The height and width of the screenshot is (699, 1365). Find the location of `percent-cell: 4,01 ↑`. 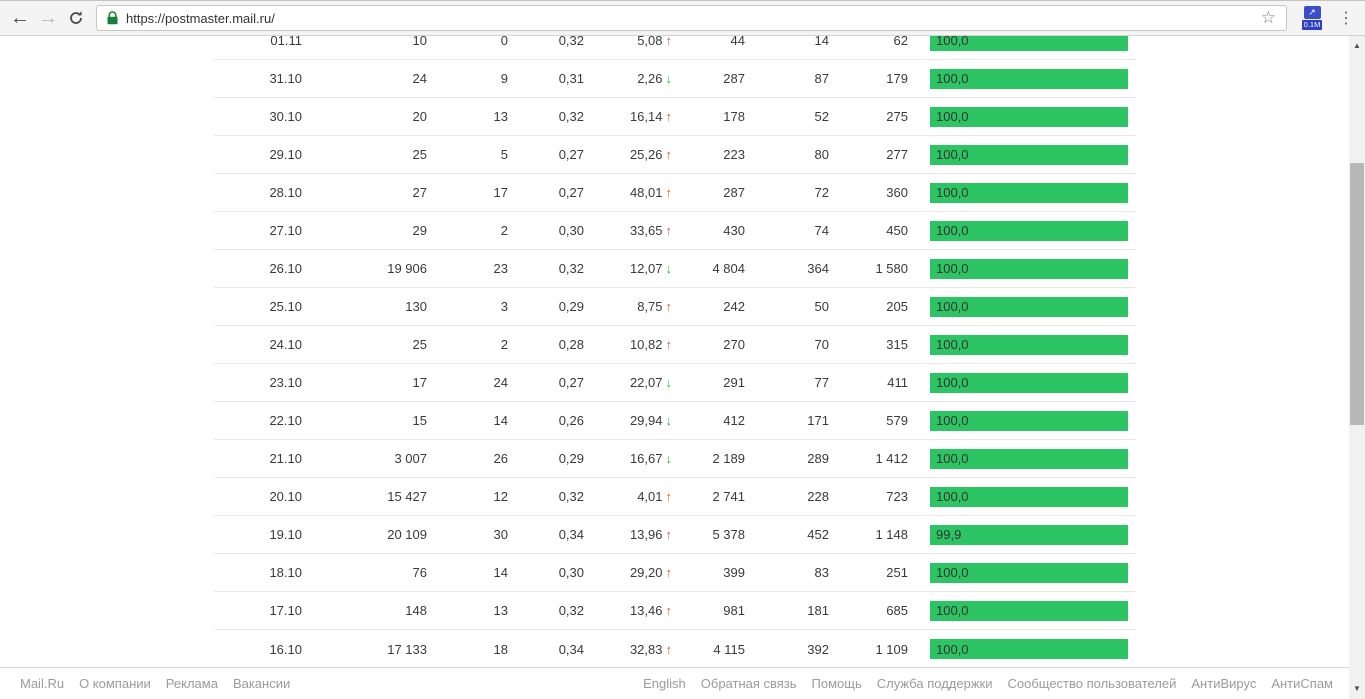

percent-cell: 4,01 ↑ is located at coordinates (628, 496).